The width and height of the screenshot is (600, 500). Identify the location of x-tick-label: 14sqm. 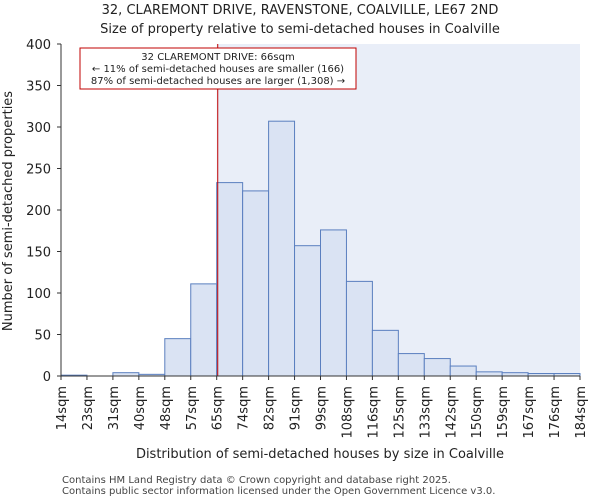
(62, 408).